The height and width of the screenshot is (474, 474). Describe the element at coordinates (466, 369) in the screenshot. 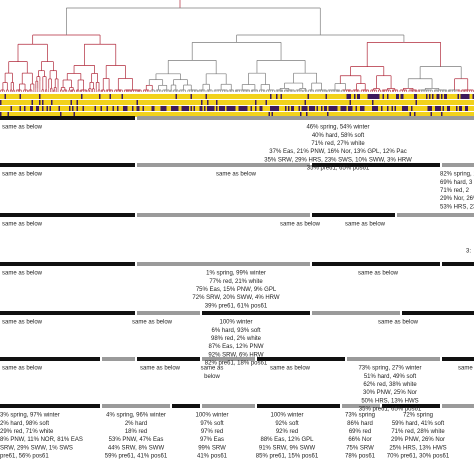

I see `label-line: same as below` at that location.